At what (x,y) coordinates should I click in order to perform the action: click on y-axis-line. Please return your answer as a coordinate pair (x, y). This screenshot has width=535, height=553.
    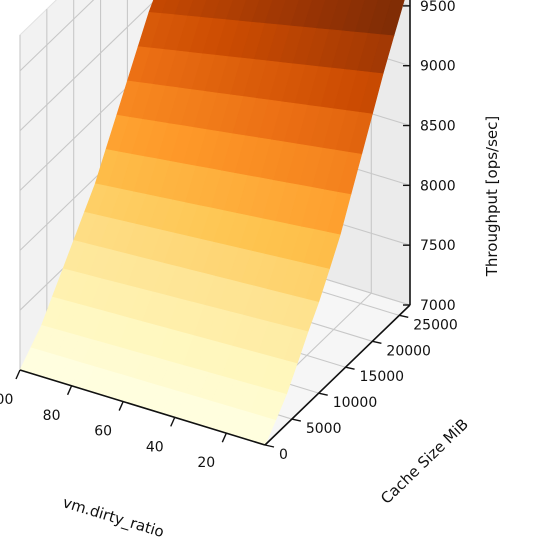
    Looking at the image, I should click on (337, 375).